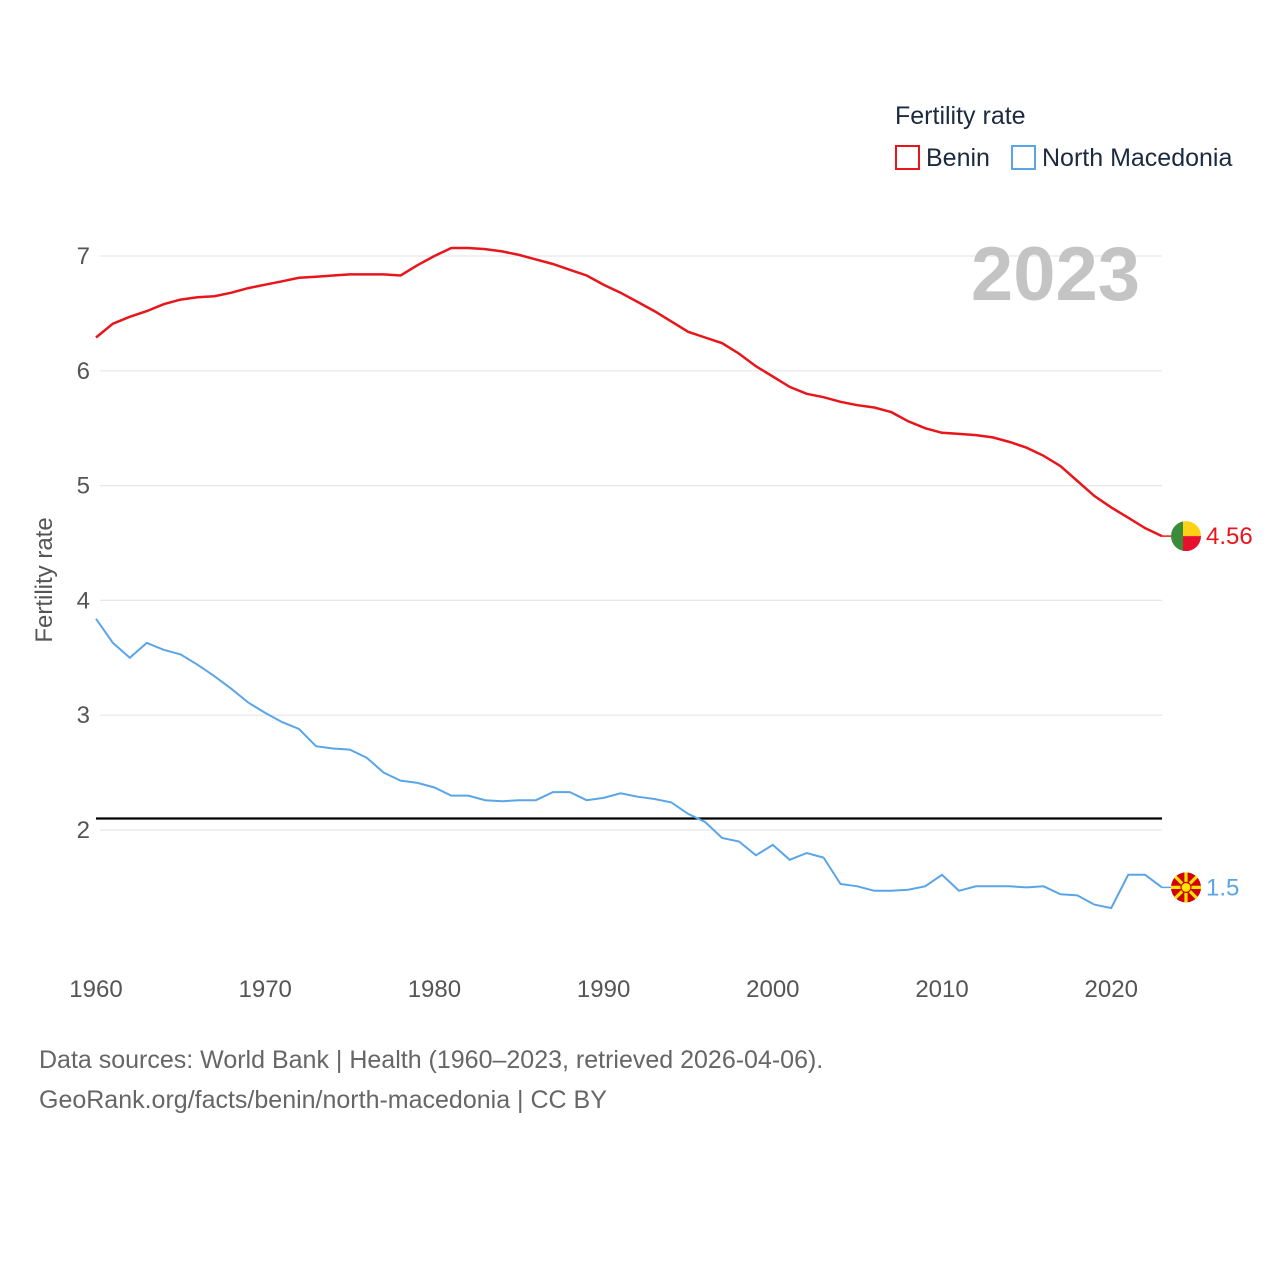 Image resolution: width=1280 pixels, height=1280 pixels. Describe the element at coordinates (1229, 536) in the screenshot. I see `end-value-benin: 4.56` at that location.